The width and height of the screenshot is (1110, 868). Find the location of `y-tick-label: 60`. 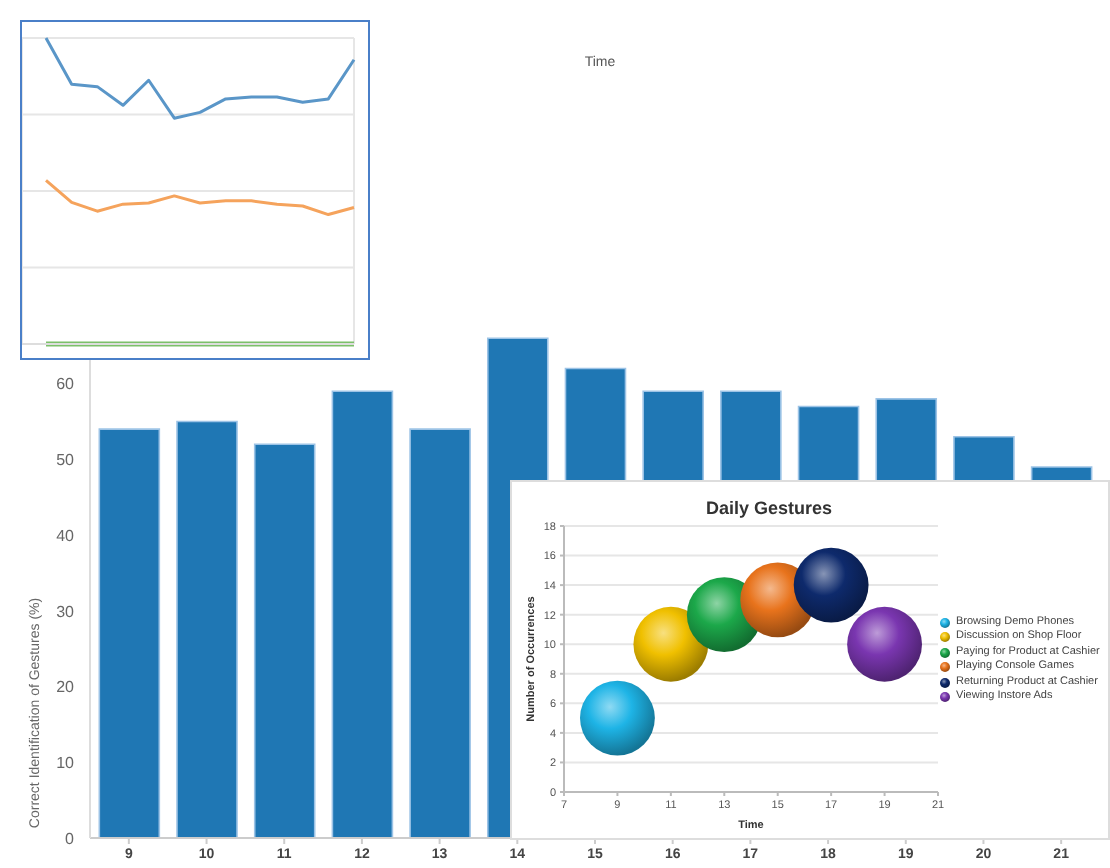

y-tick-label: 60 is located at coordinates (66, 384).